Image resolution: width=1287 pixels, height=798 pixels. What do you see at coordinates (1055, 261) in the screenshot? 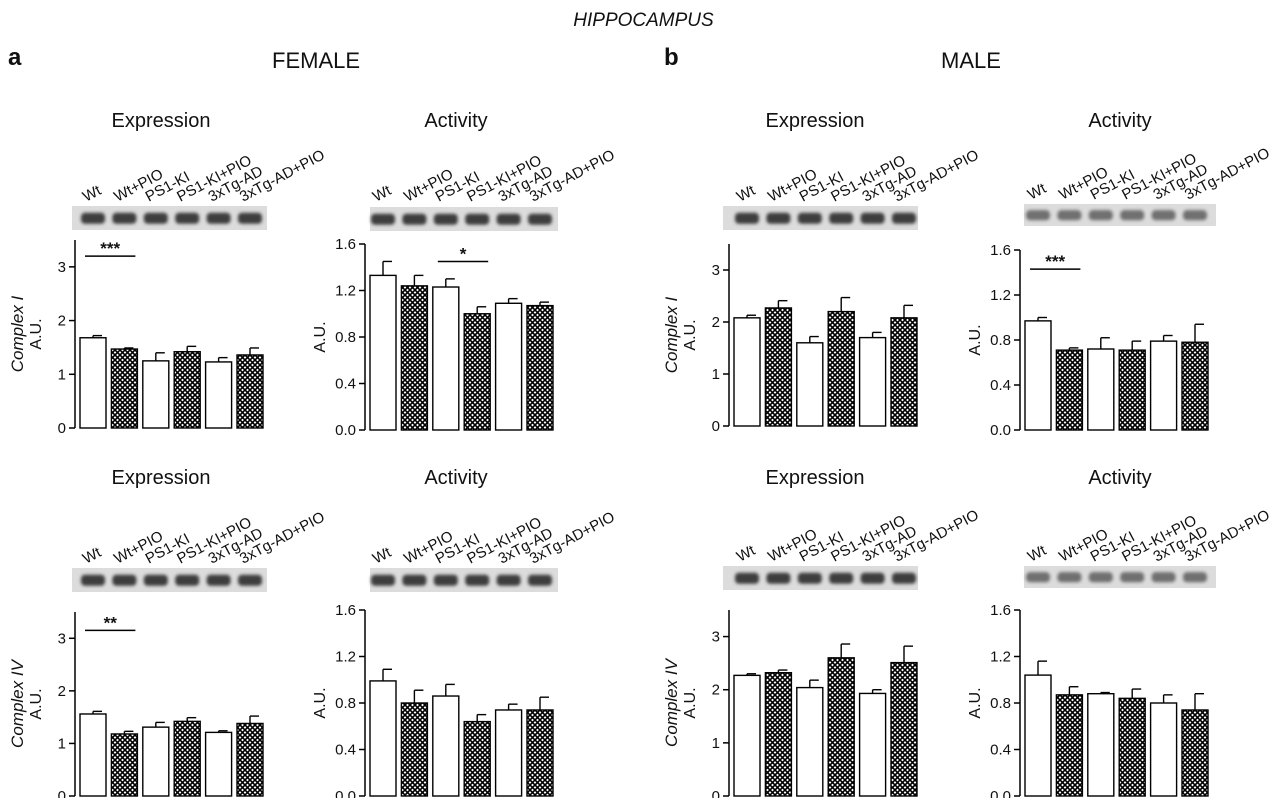
I see `significance-label: ***` at bounding box center [1055, 261].